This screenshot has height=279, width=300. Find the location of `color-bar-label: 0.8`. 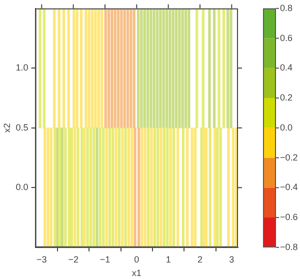

color-bar-label: 0.8 is located at coordinates (286, 7).